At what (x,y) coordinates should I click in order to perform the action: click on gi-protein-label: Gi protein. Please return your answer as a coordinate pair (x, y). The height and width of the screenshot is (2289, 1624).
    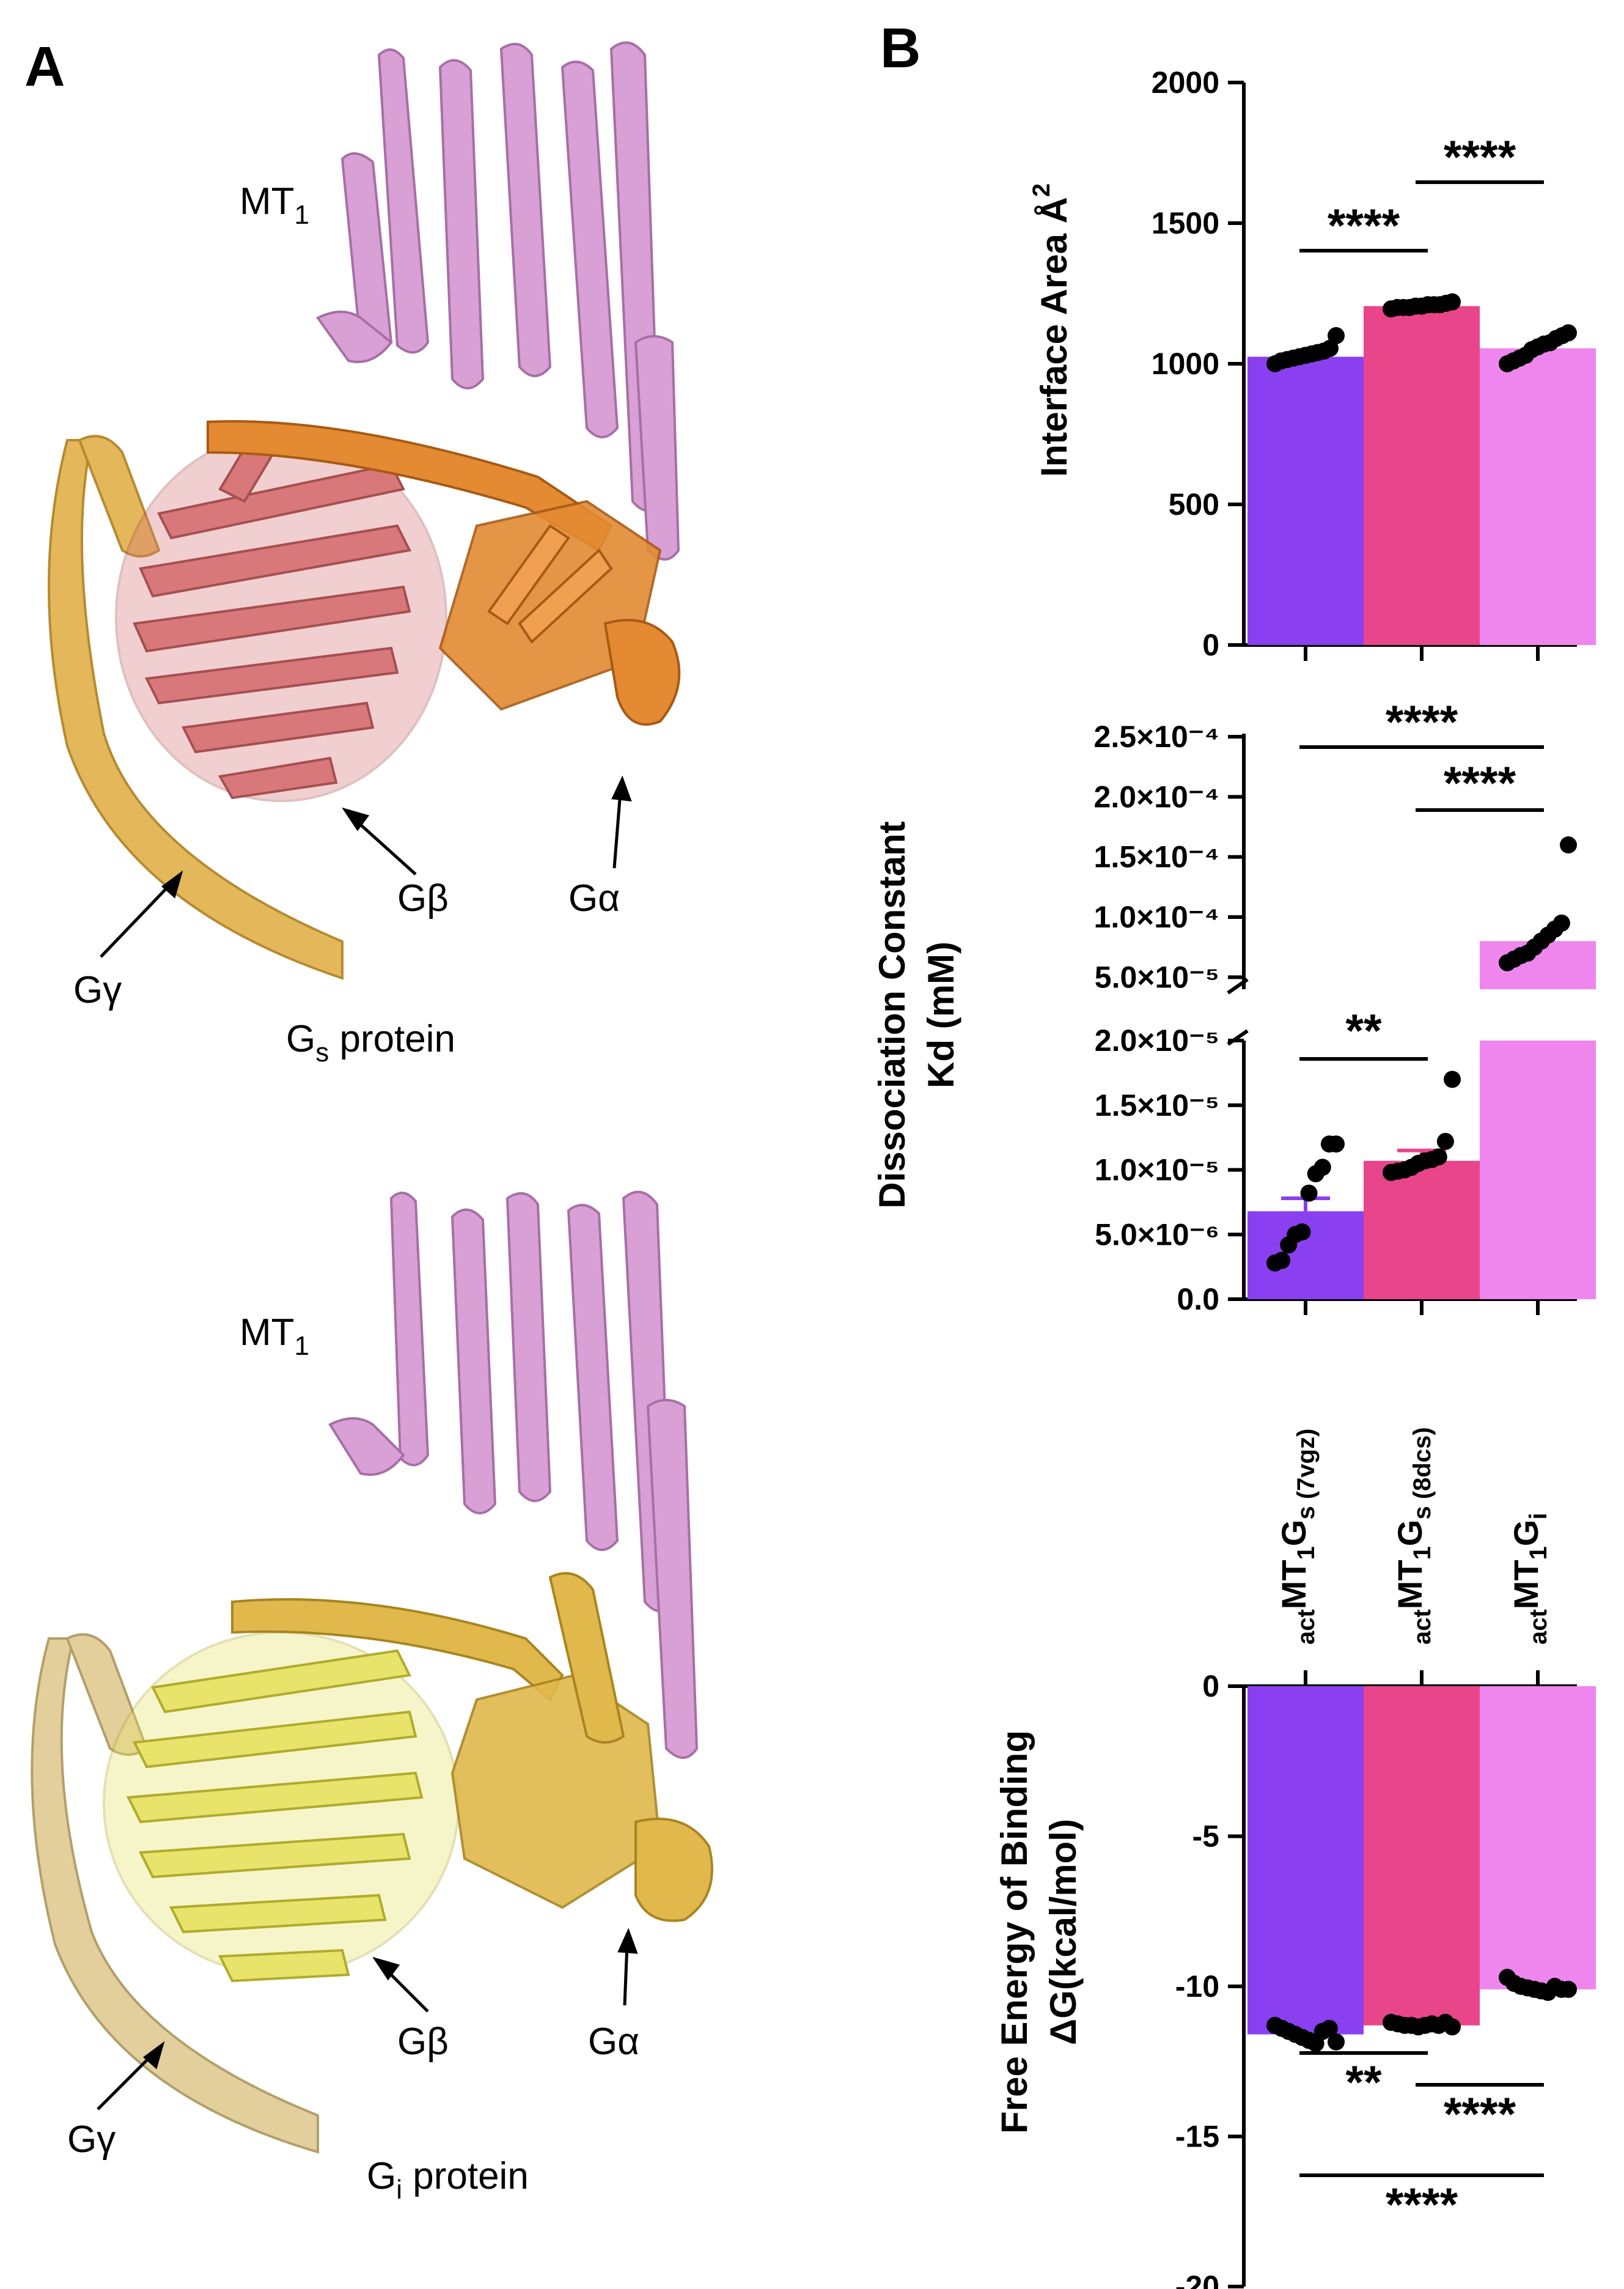
    Looking at the image, I should click on (448, 2180).